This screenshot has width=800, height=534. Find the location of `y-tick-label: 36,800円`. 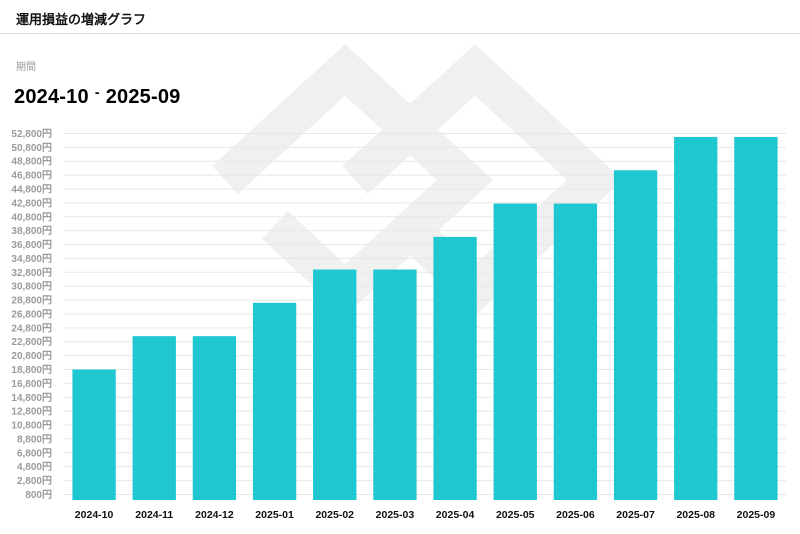

y-tick-label: 36,800円 is located at coordinates (31, 245).